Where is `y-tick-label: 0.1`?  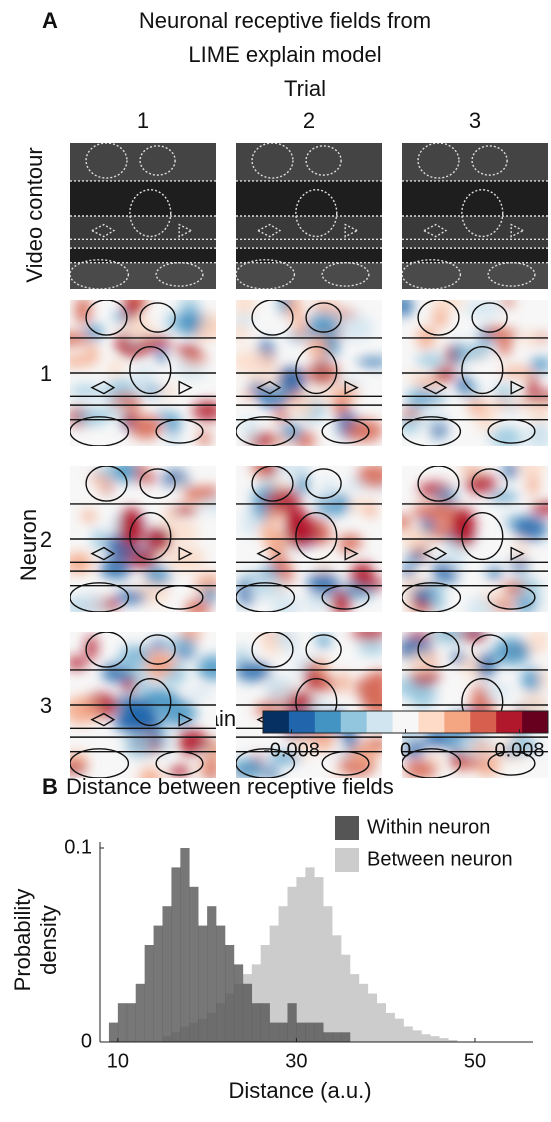
y-tick-label: 0.1 is located at coordinates (78, 847).